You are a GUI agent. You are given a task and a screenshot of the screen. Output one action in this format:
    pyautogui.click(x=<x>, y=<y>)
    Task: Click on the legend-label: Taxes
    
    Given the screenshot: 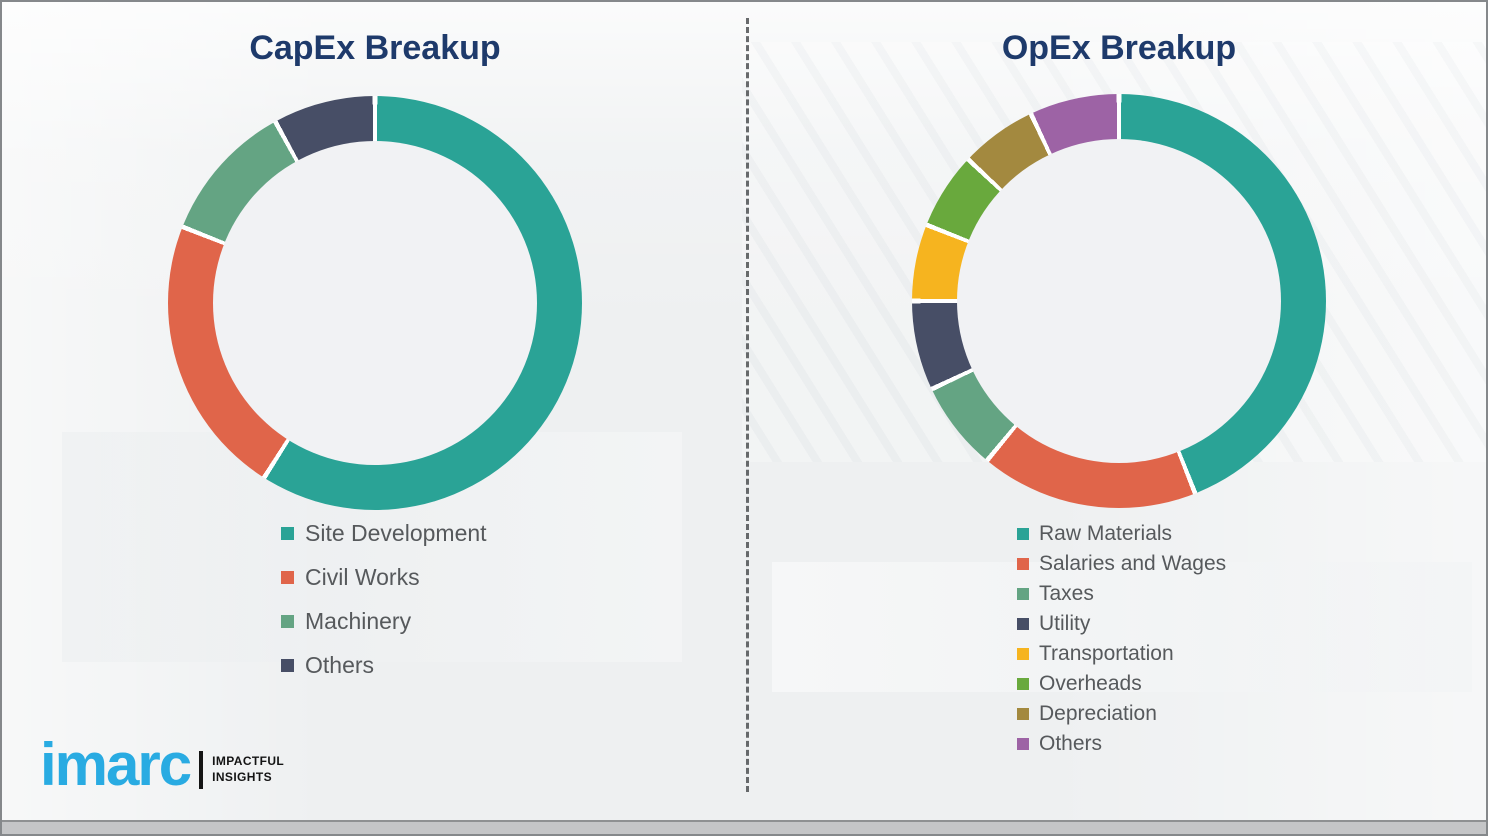 What is the action you would take?
    pyautogui.click(x=1066, y=593)
    